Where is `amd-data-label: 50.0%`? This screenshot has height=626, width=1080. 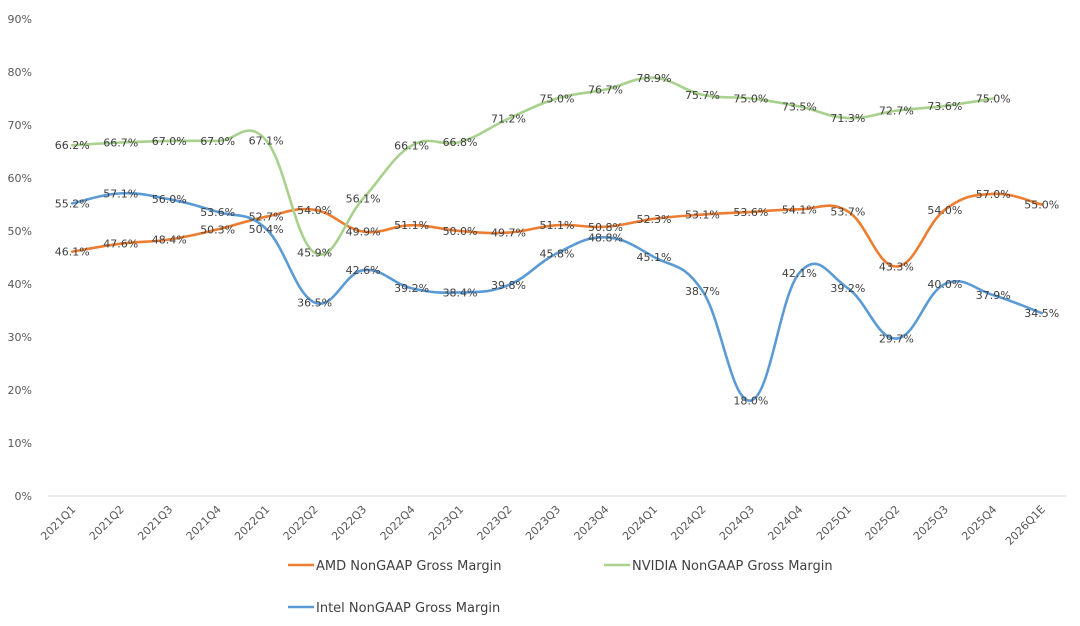 amd-data-label: 50.0% is located at coordinates (460, 231).